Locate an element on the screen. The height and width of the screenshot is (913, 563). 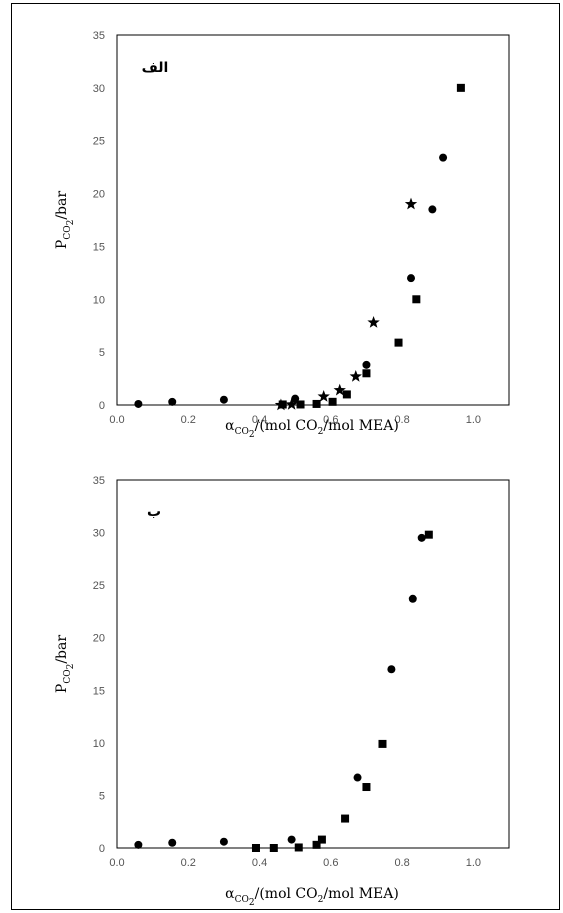
panel-label-be: ب is located at coordinates (154, 512).